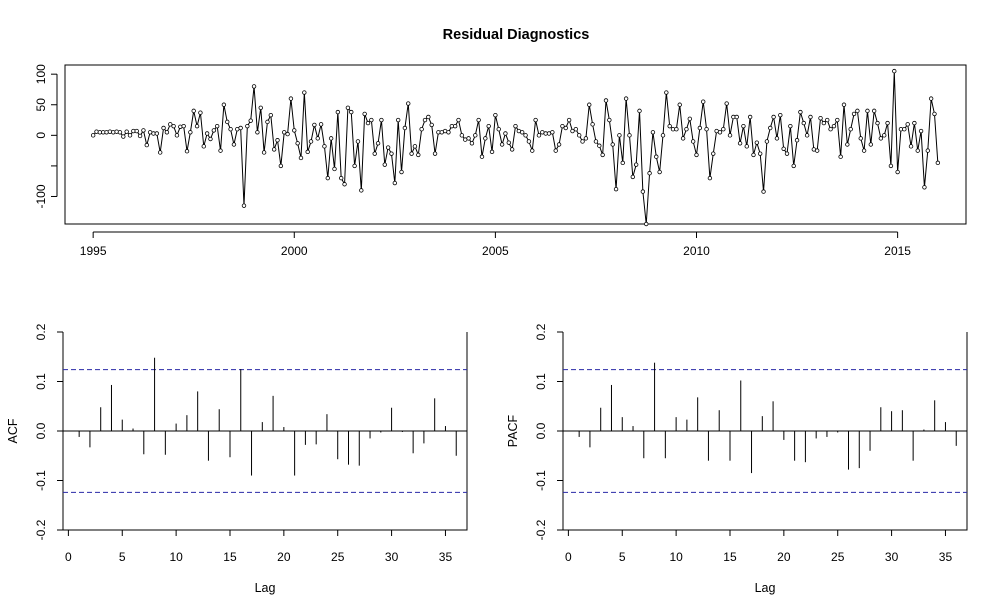  Describe the element at coordinates (265, 588) in the screenshot. I see `acf-x-axis-label: Lag` at that location.